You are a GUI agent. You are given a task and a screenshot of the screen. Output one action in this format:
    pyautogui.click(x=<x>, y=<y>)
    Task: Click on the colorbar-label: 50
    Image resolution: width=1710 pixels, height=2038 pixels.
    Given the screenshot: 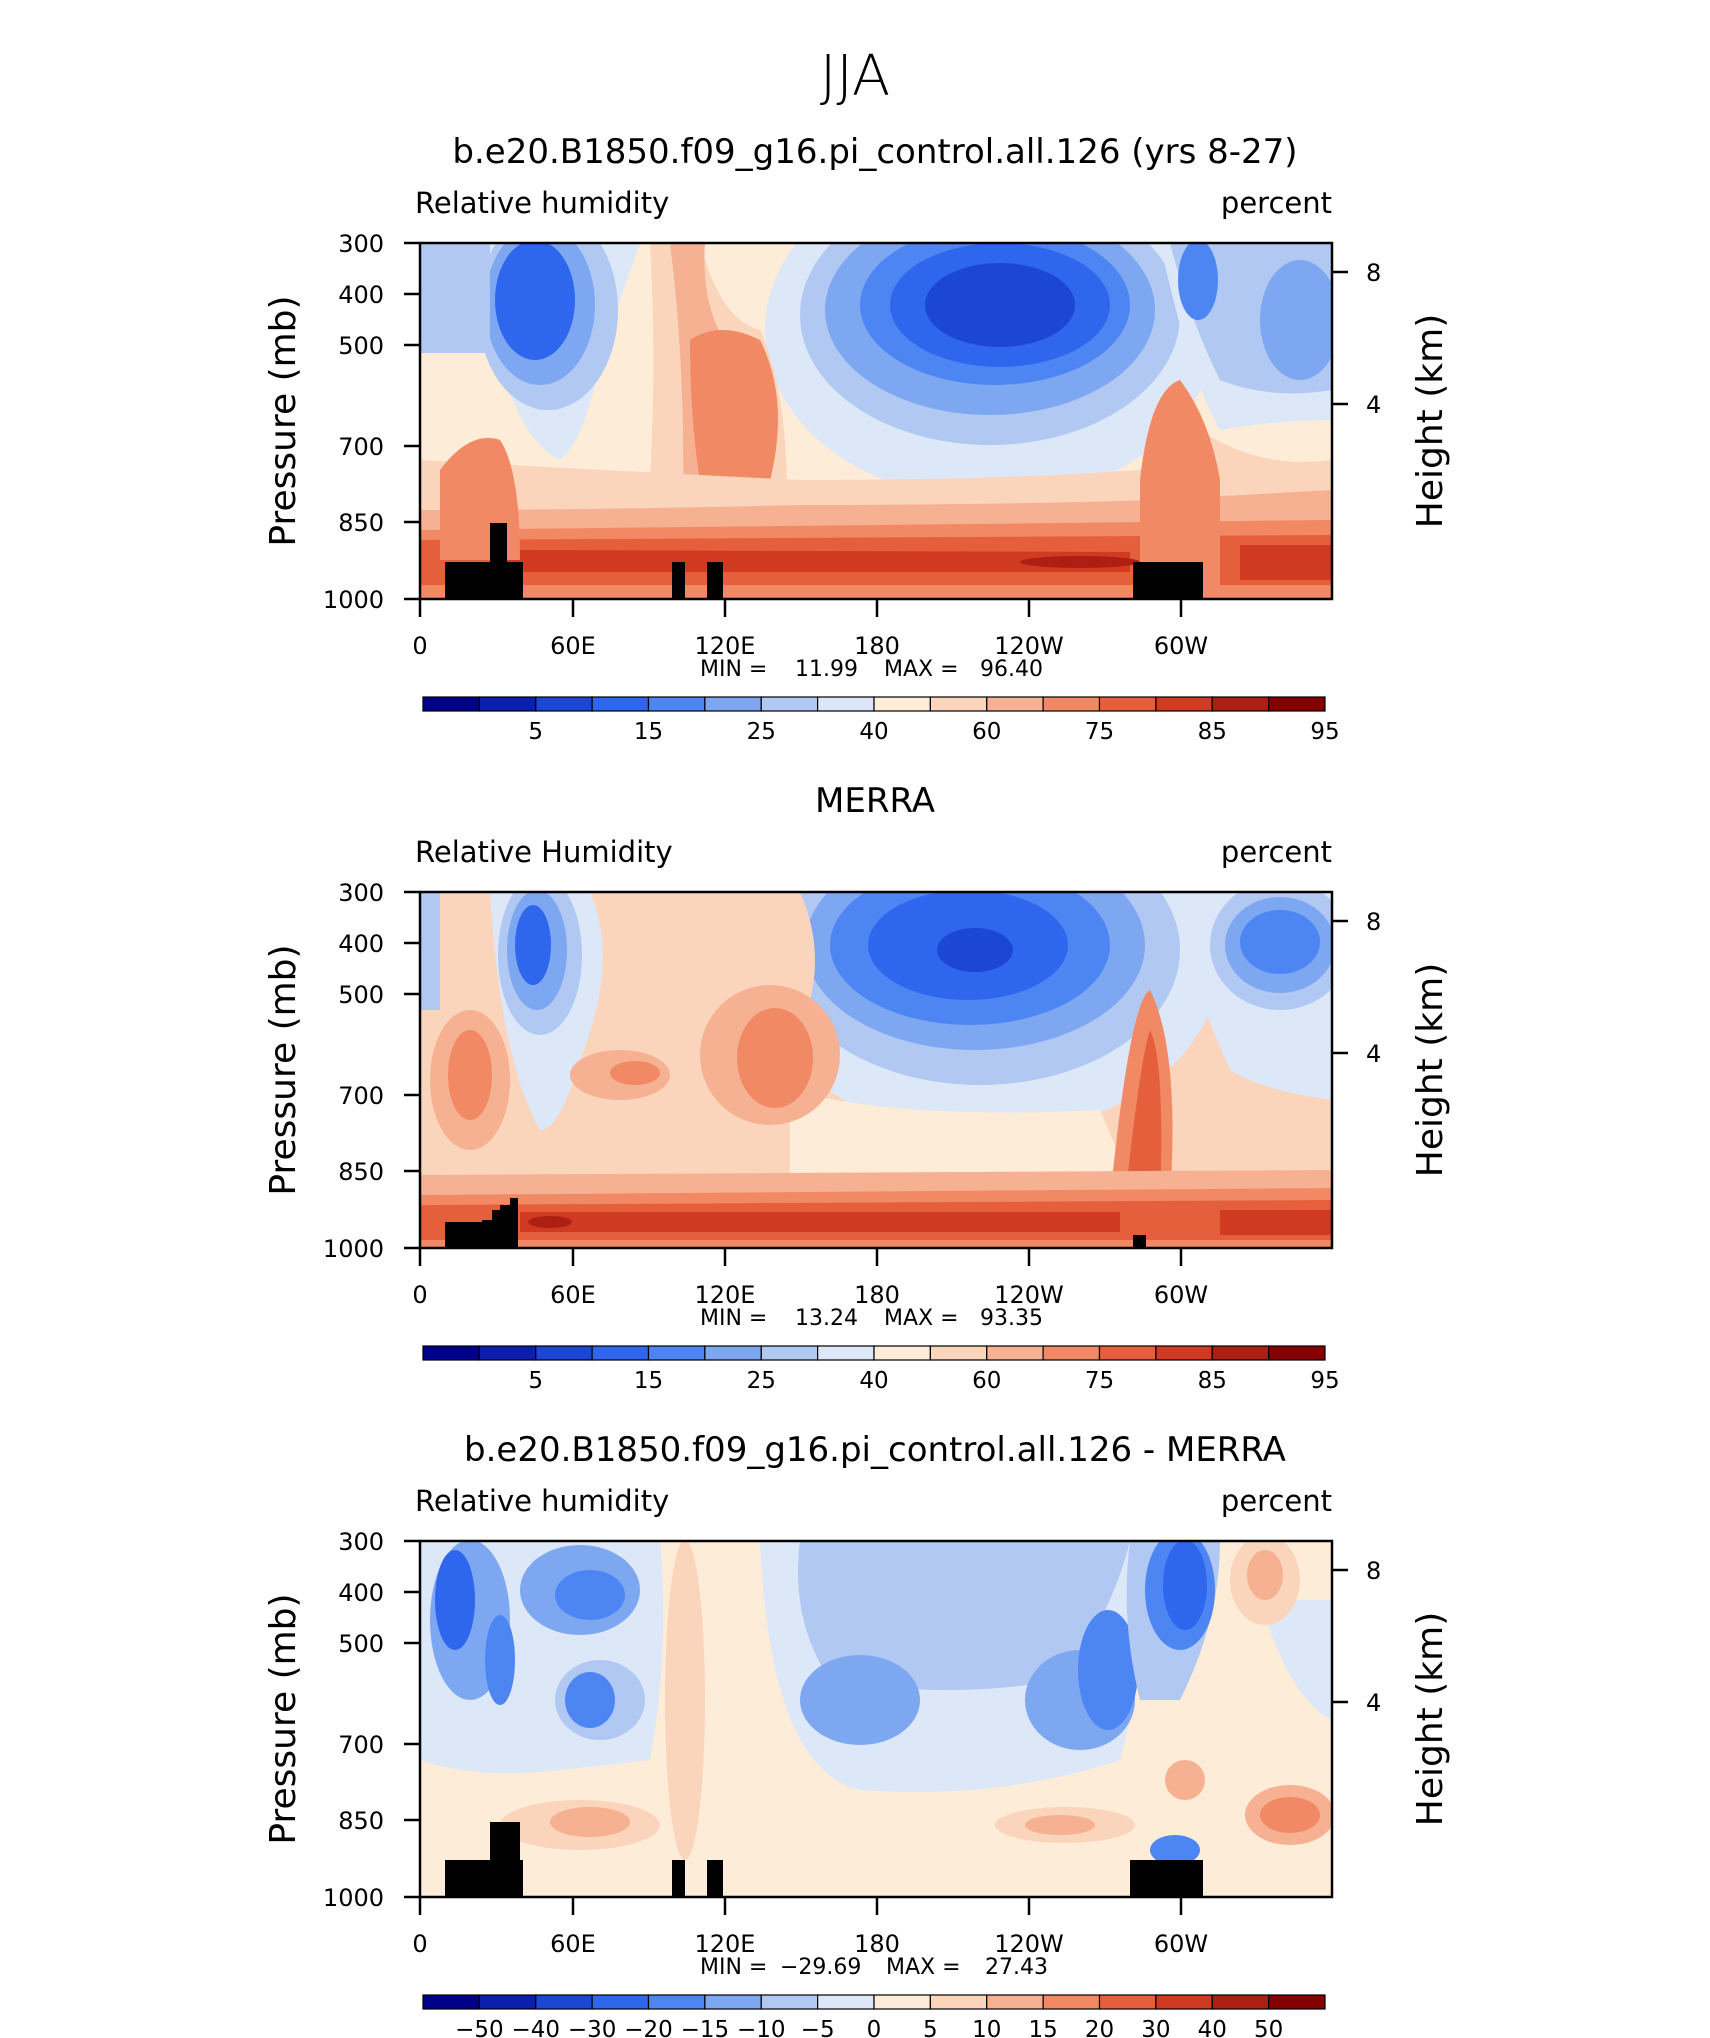 What is the action you would take?
    pyautogui.click(x=1268, y=2027)
    